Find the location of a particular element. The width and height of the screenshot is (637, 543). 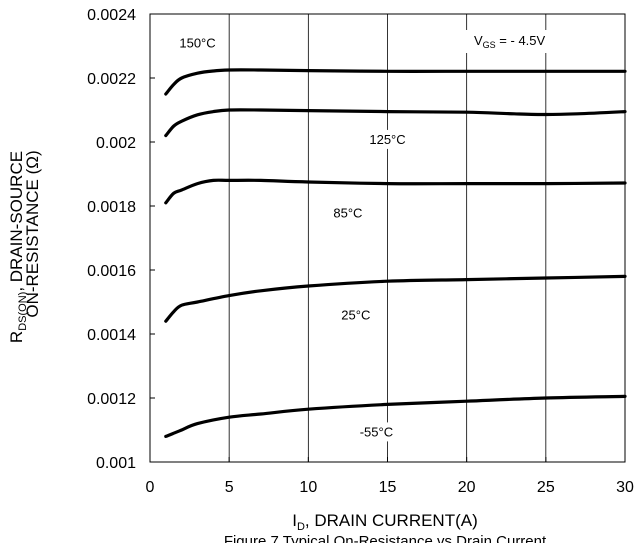

vgs-condition-label: VGS = - 4.5V is located at coordinates (510, 41).